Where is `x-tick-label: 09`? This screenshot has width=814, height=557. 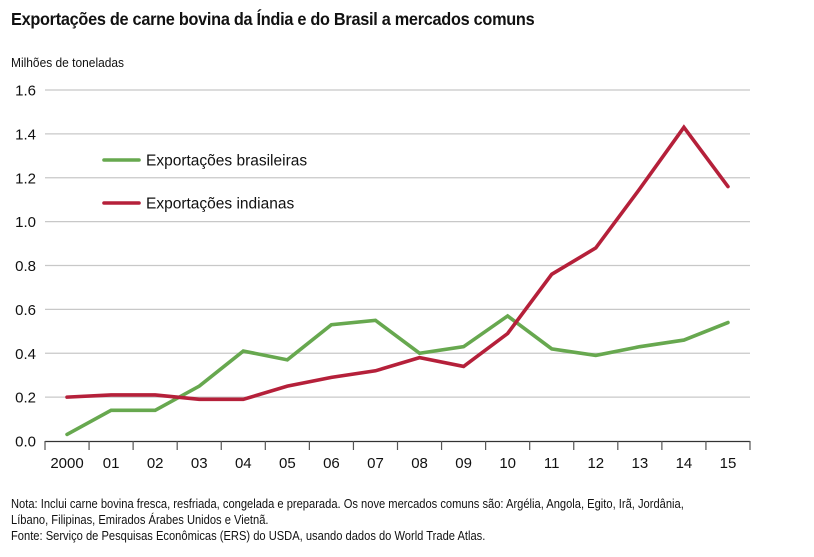 x-tick-label: 09 is located at coordinates (463, 463).